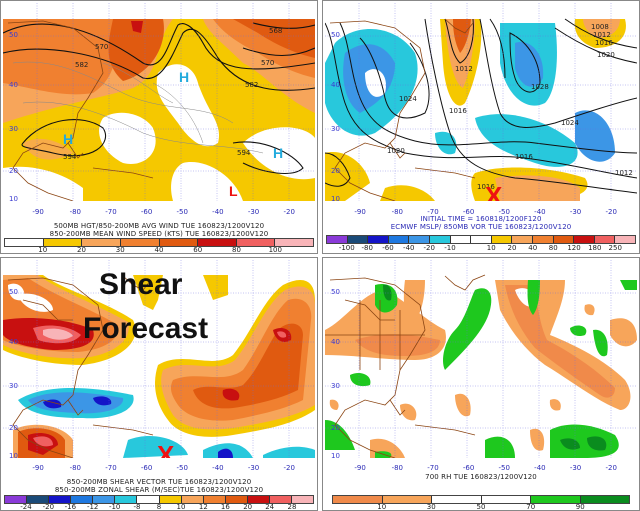  What do you see at coordinates (600, 27) in the screenshot?
I see `contour-label: 1008` at bounding box center [600, 27].